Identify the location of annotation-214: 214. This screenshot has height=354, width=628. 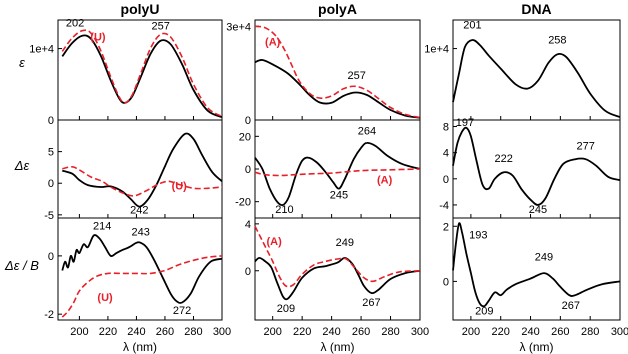
(102, 227).